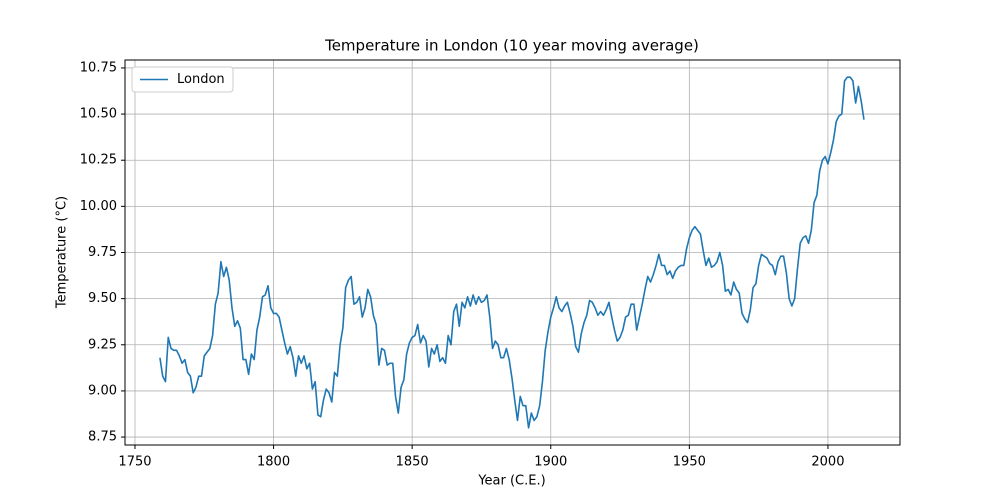 This screenshot has width=1000, height=500. What do you see at coordinates (102, 298) in the screenshot?
I see `y-tick-label: 9.50` at bounding box center [102, 298].